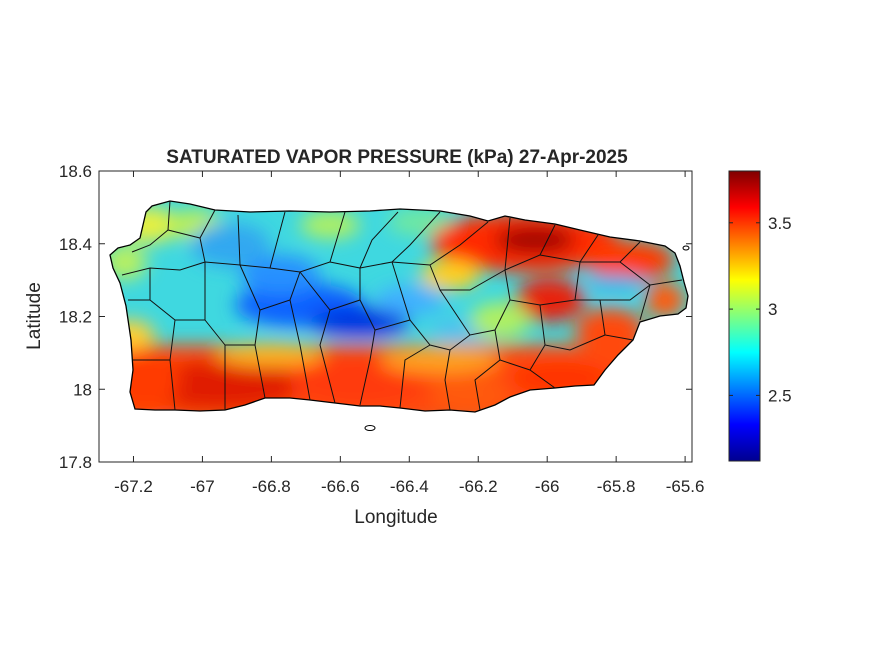  I want to click on y-tick-label: 18.6, so click(75, 171).